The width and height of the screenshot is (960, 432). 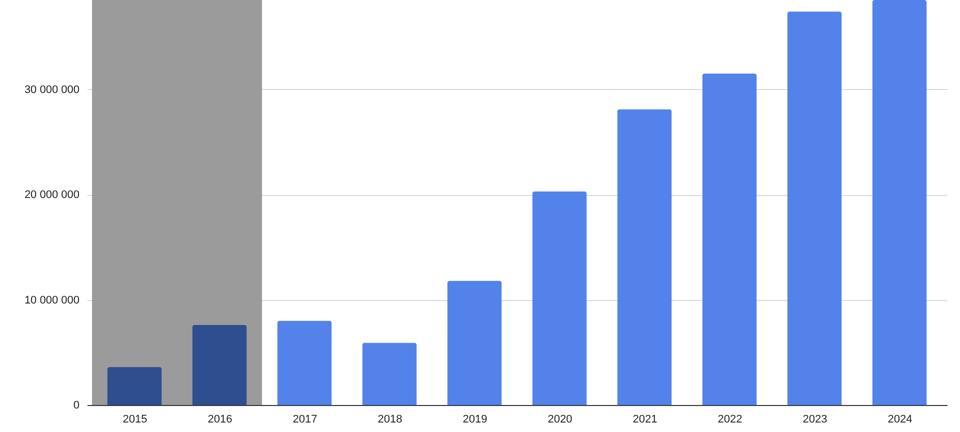 I want to click on x-tick-label: 2016, so click(x=220, y=420).